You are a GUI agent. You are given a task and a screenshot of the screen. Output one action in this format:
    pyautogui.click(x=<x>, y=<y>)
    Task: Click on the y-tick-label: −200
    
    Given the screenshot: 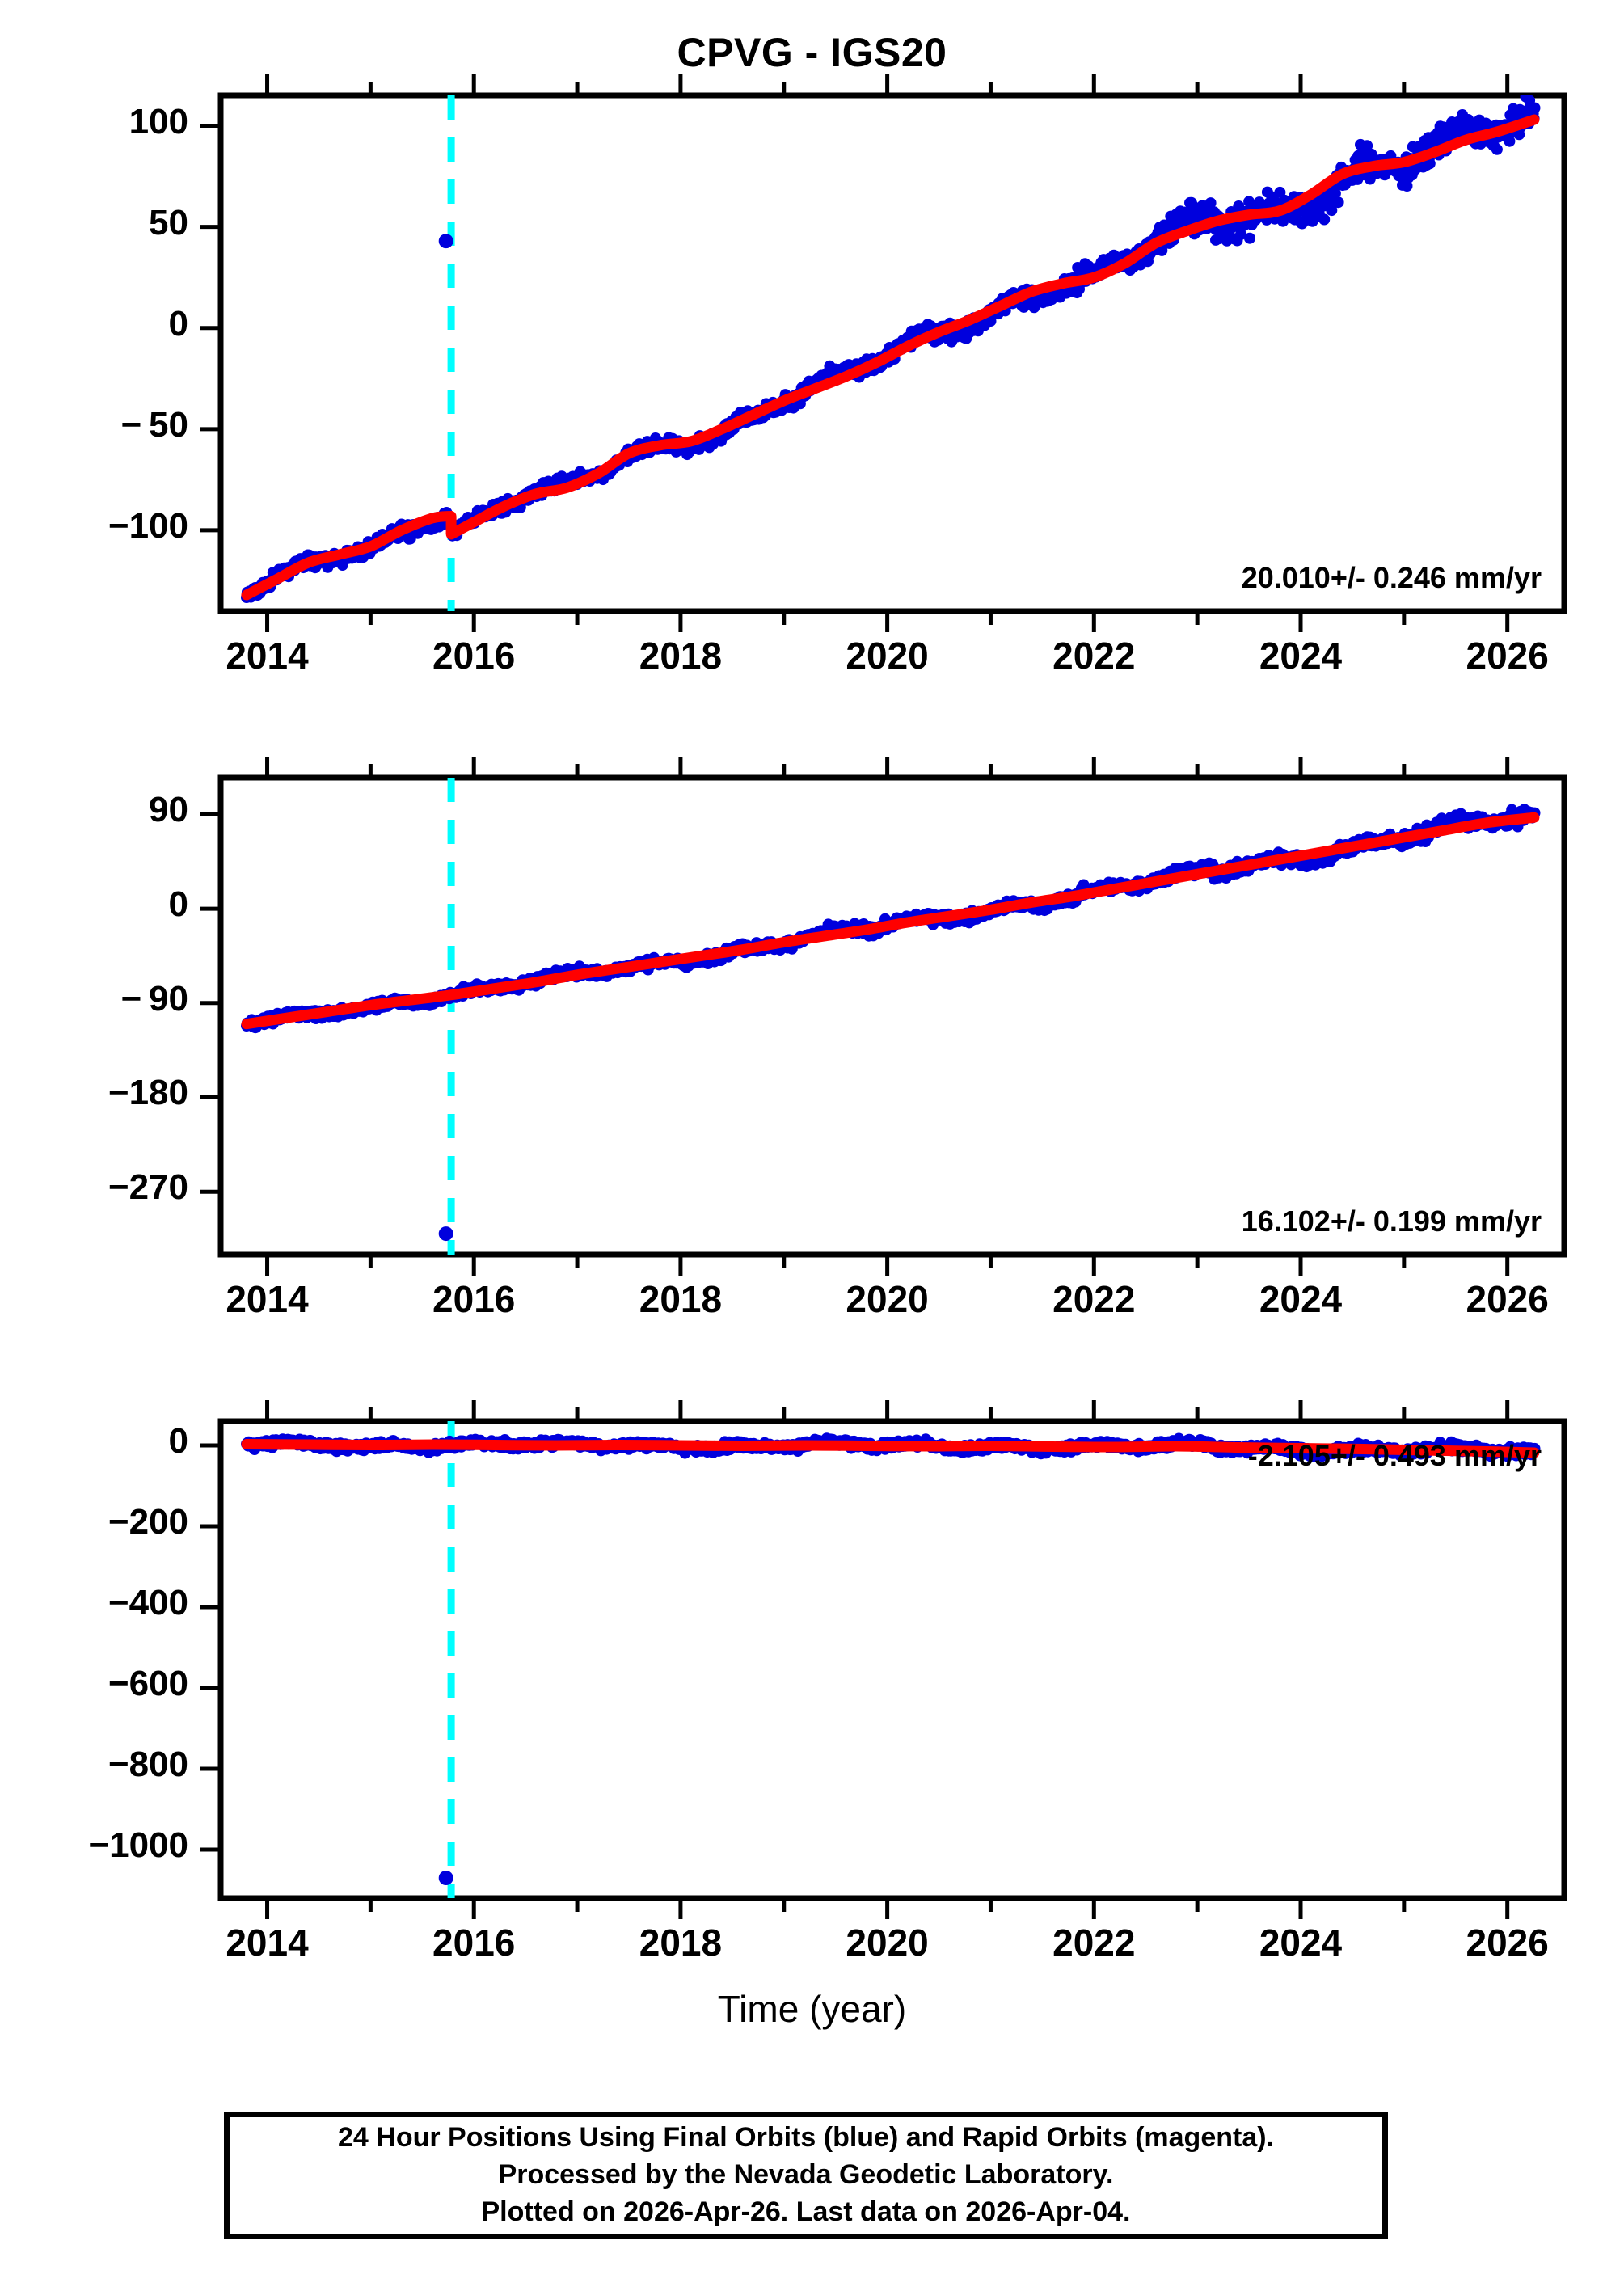 What is the action you would take?
    pyautogui.click(x=148, y=1522)
    